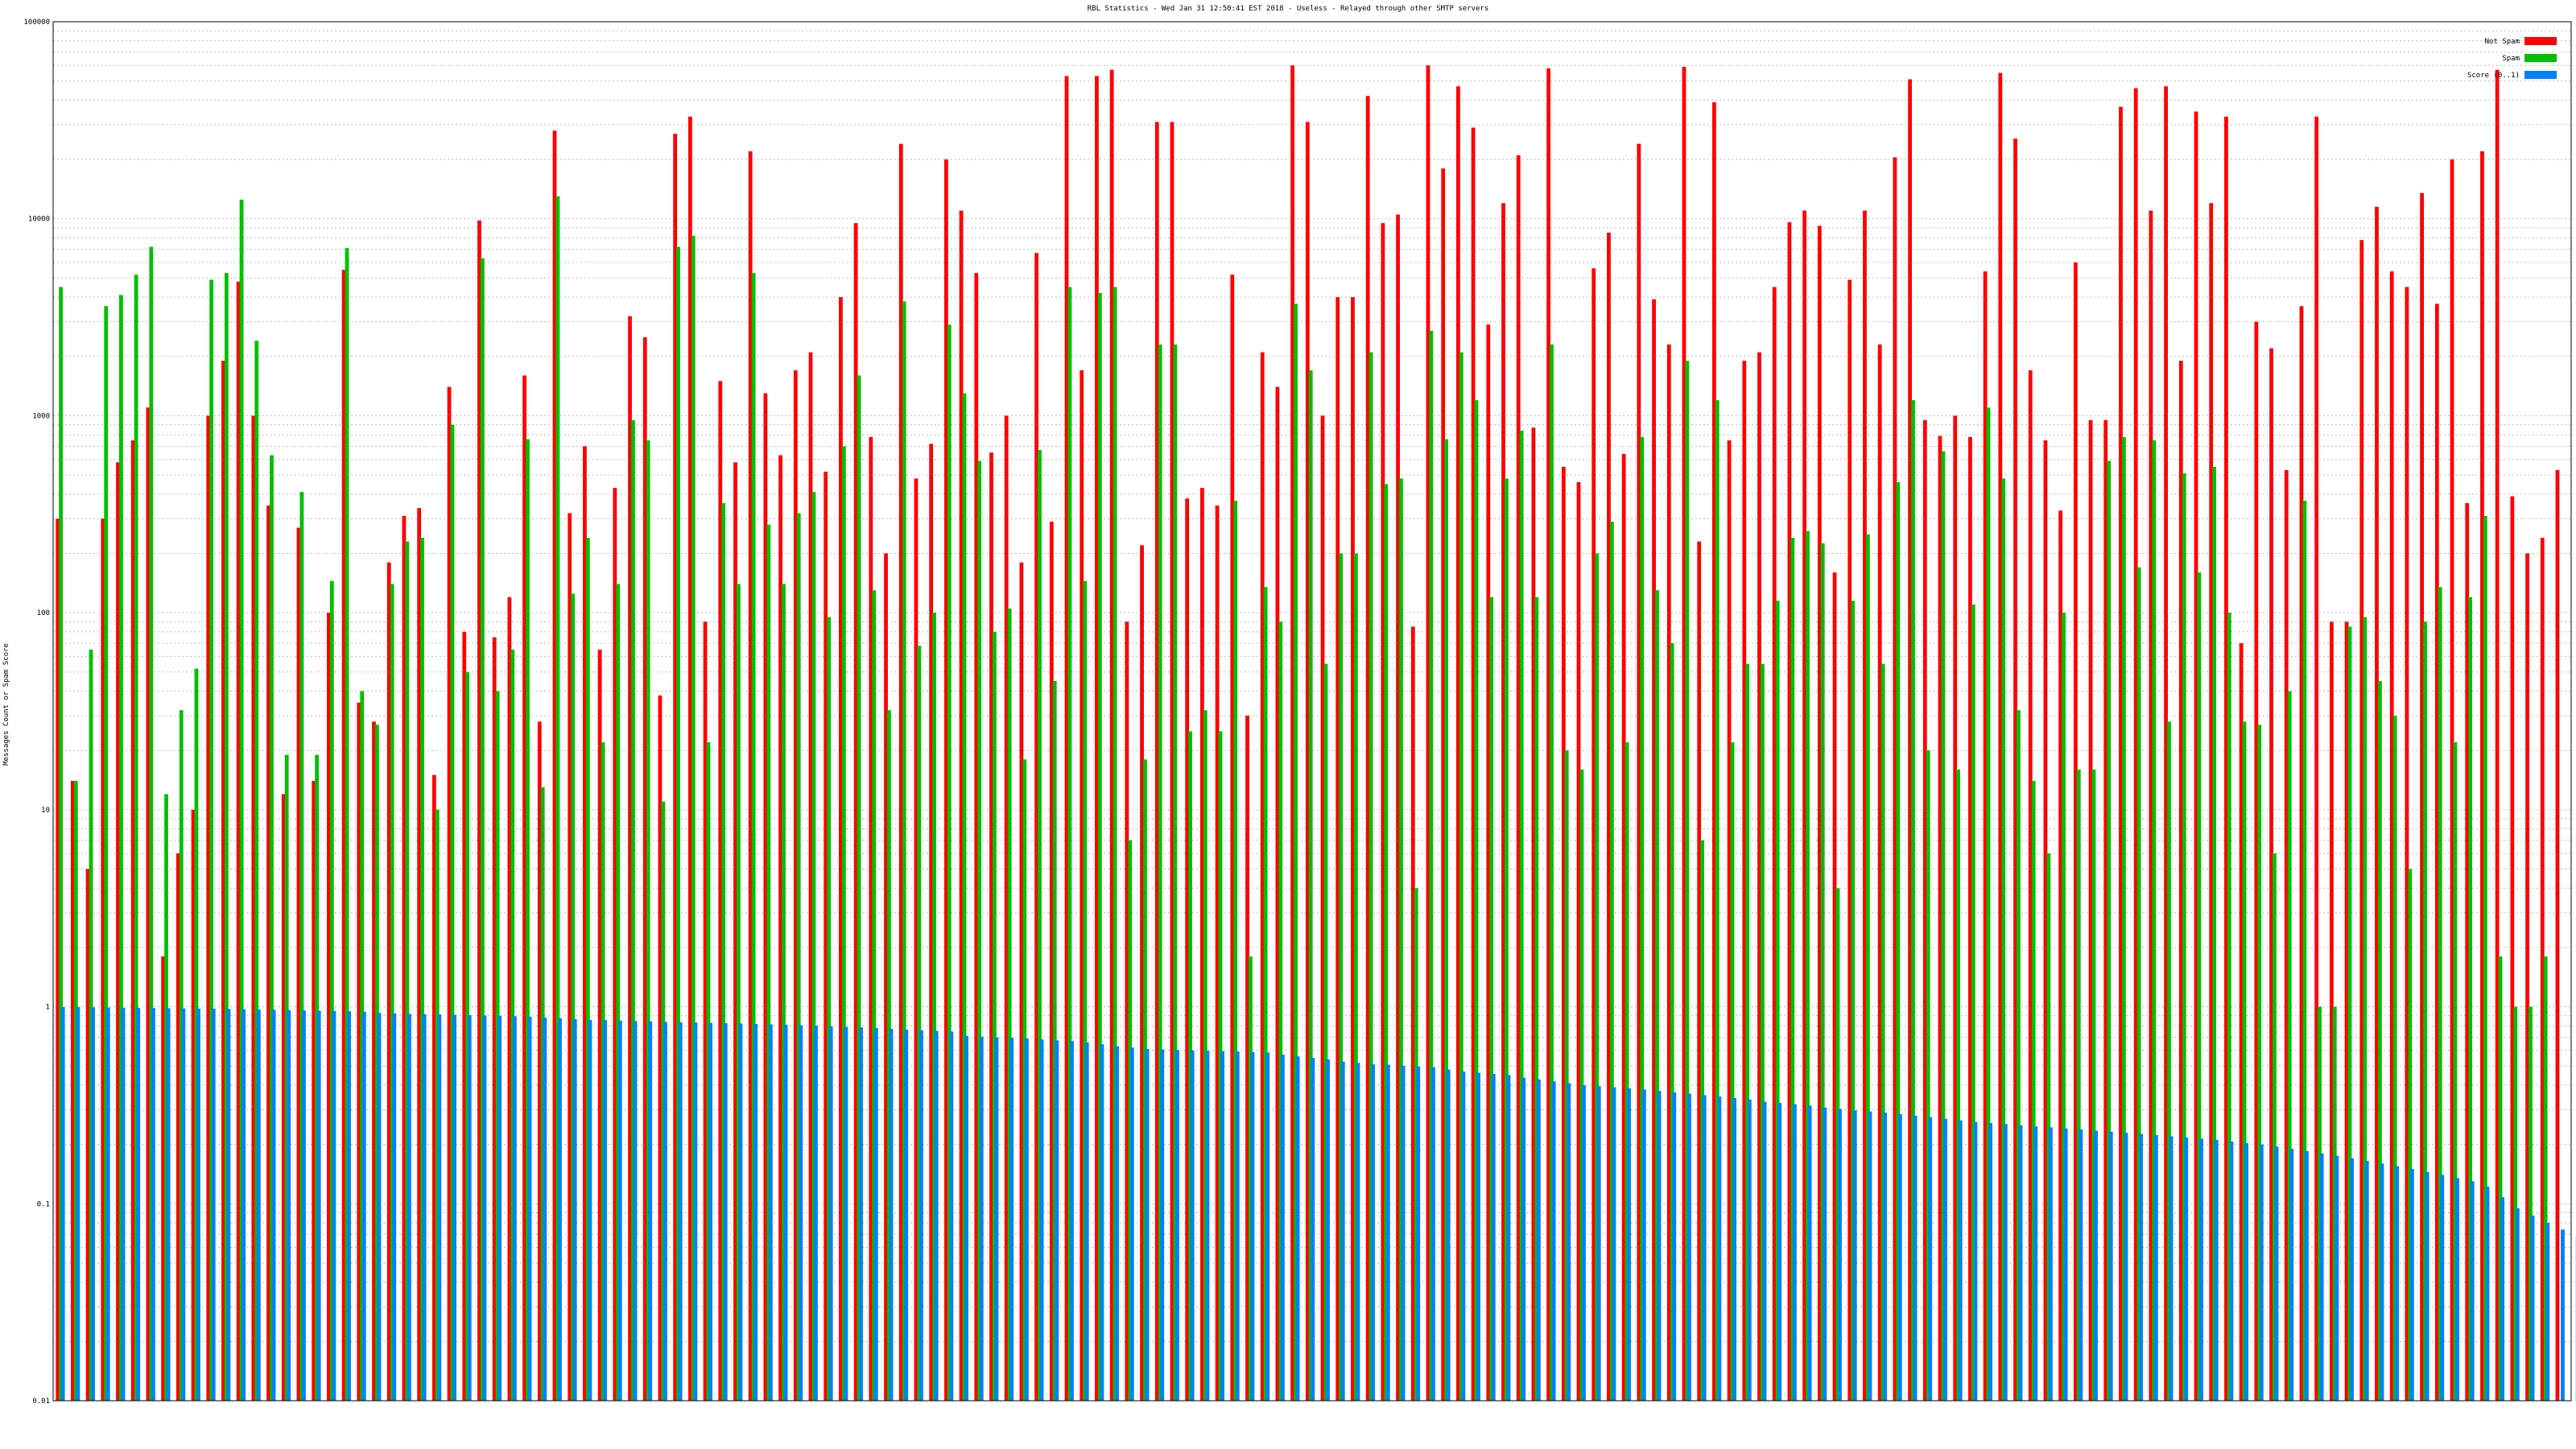  I want to click on y-tick-label: 10000, so click(39, 220).